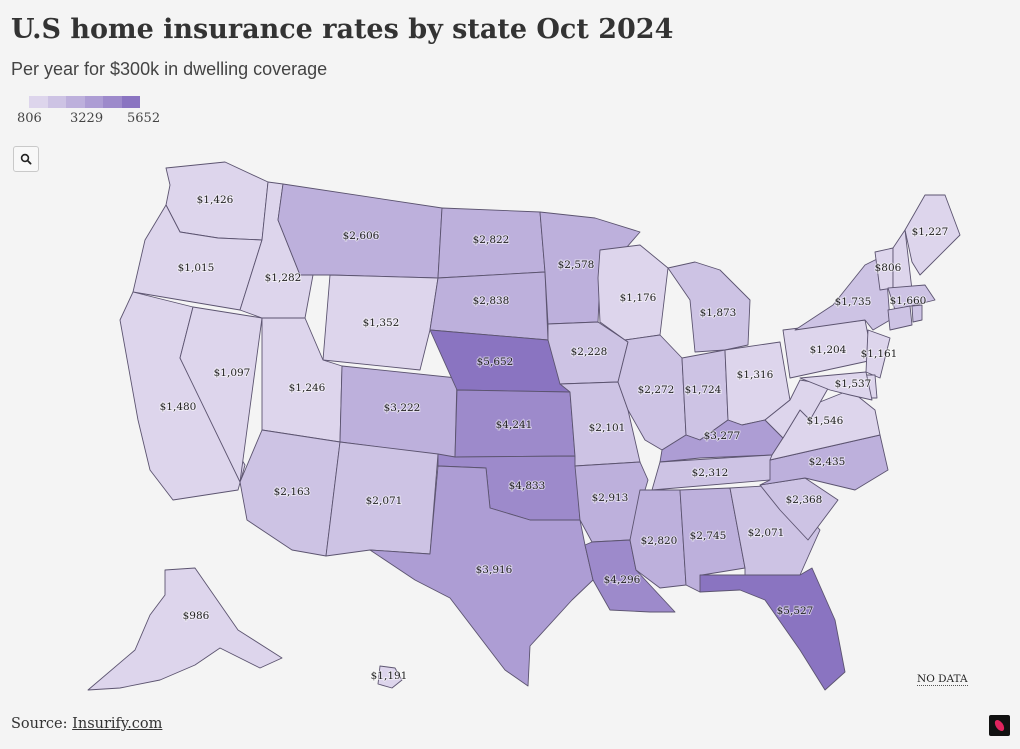 The image size is (1020, 749). I want to click on rate-label-me: $1,227, so click(930, 232).